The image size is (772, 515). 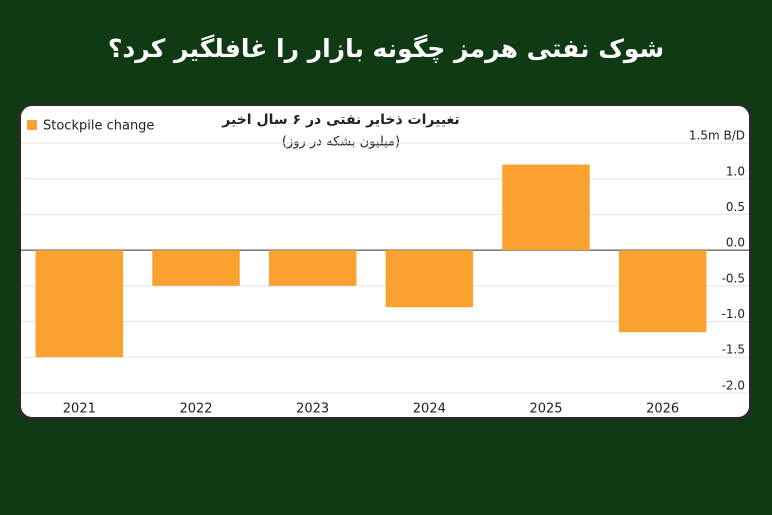 What do you see at coordinates (662, 409) in the screenshot?
I see `x-tick-label: 2026` at bounding box center [662, 409].